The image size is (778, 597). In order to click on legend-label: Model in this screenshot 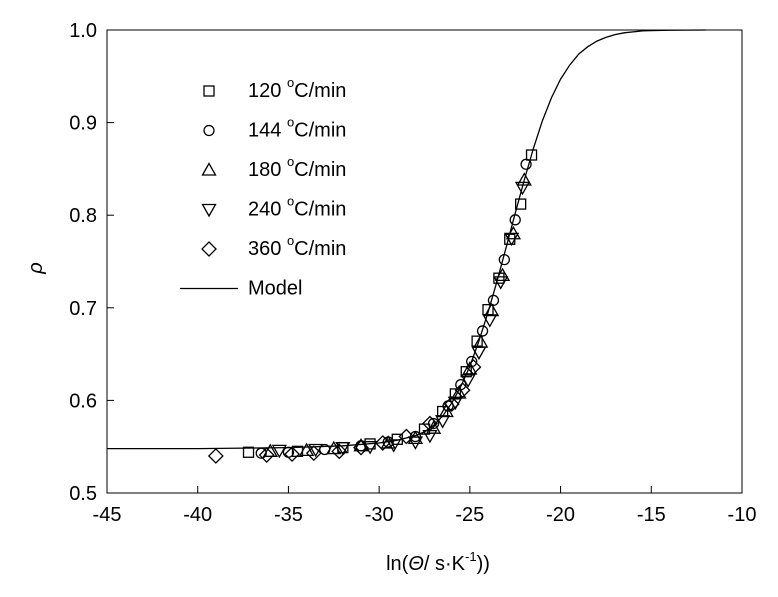, I will do `click(275, 289)`.